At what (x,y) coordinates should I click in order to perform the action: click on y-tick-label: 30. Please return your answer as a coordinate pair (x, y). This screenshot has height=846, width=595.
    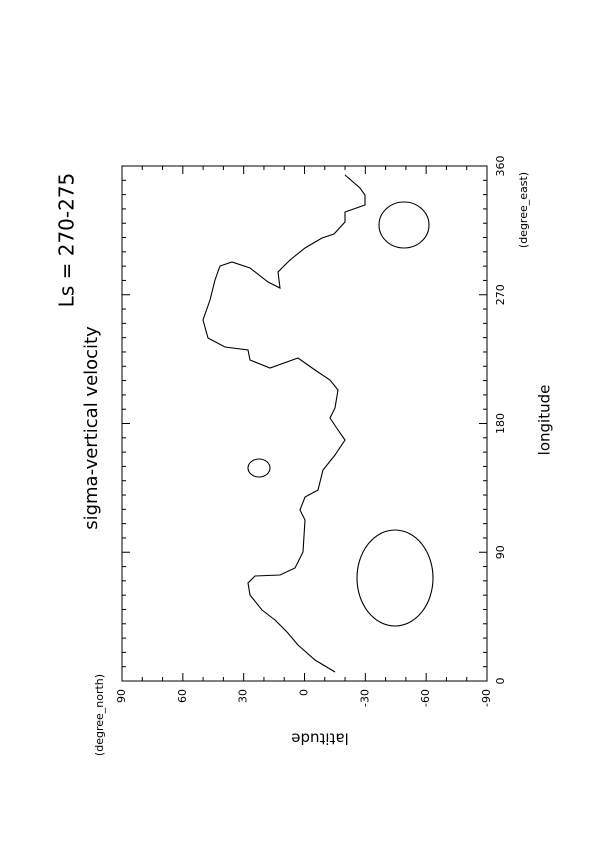
    Looking at the image, I should click on (243, 696).